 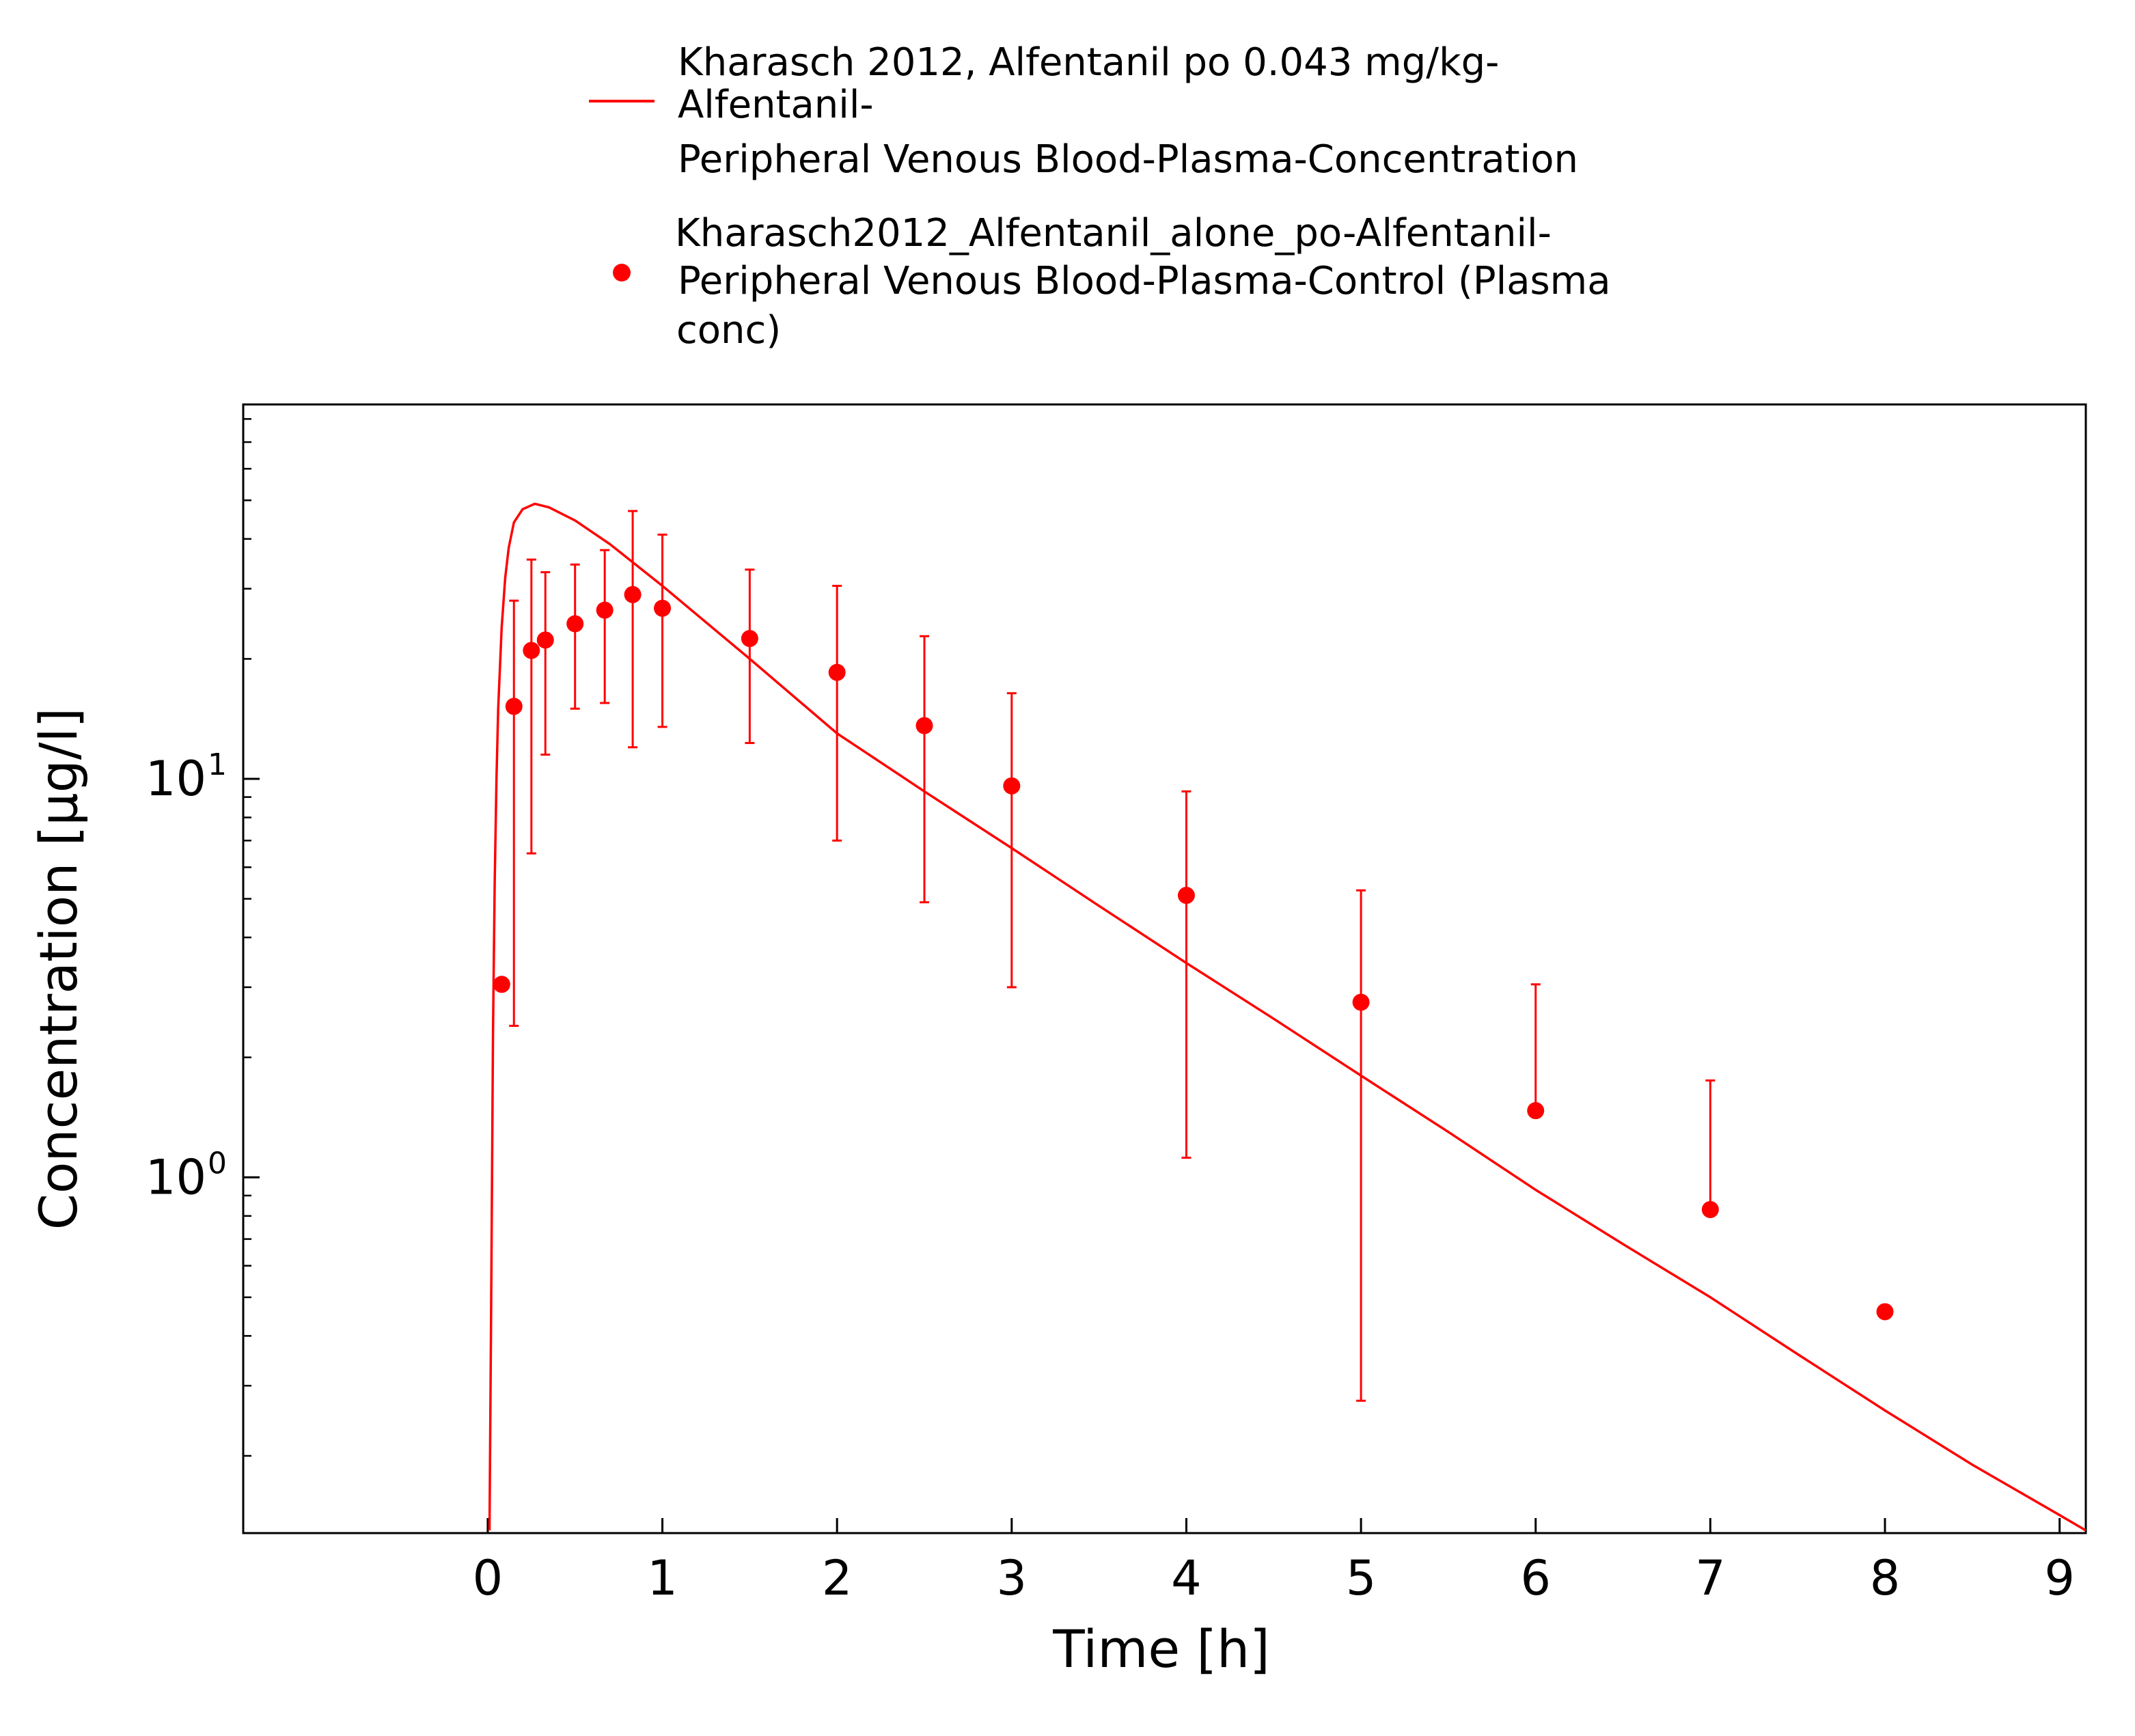 What do you see at coordinates (218, 764) in the screenshot?
I see `y-tick-exponent-1: 1` at bounding box center [218, 764].